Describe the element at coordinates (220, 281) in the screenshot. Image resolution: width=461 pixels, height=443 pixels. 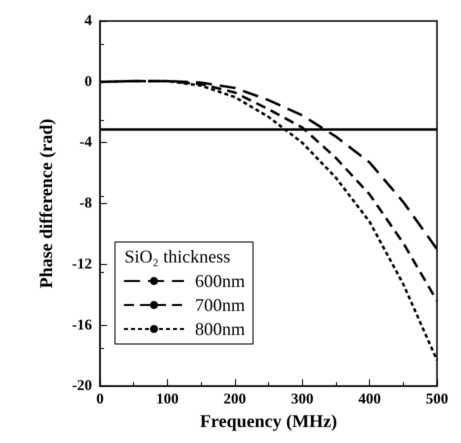
I see `legend-label: 600nm` at that location.